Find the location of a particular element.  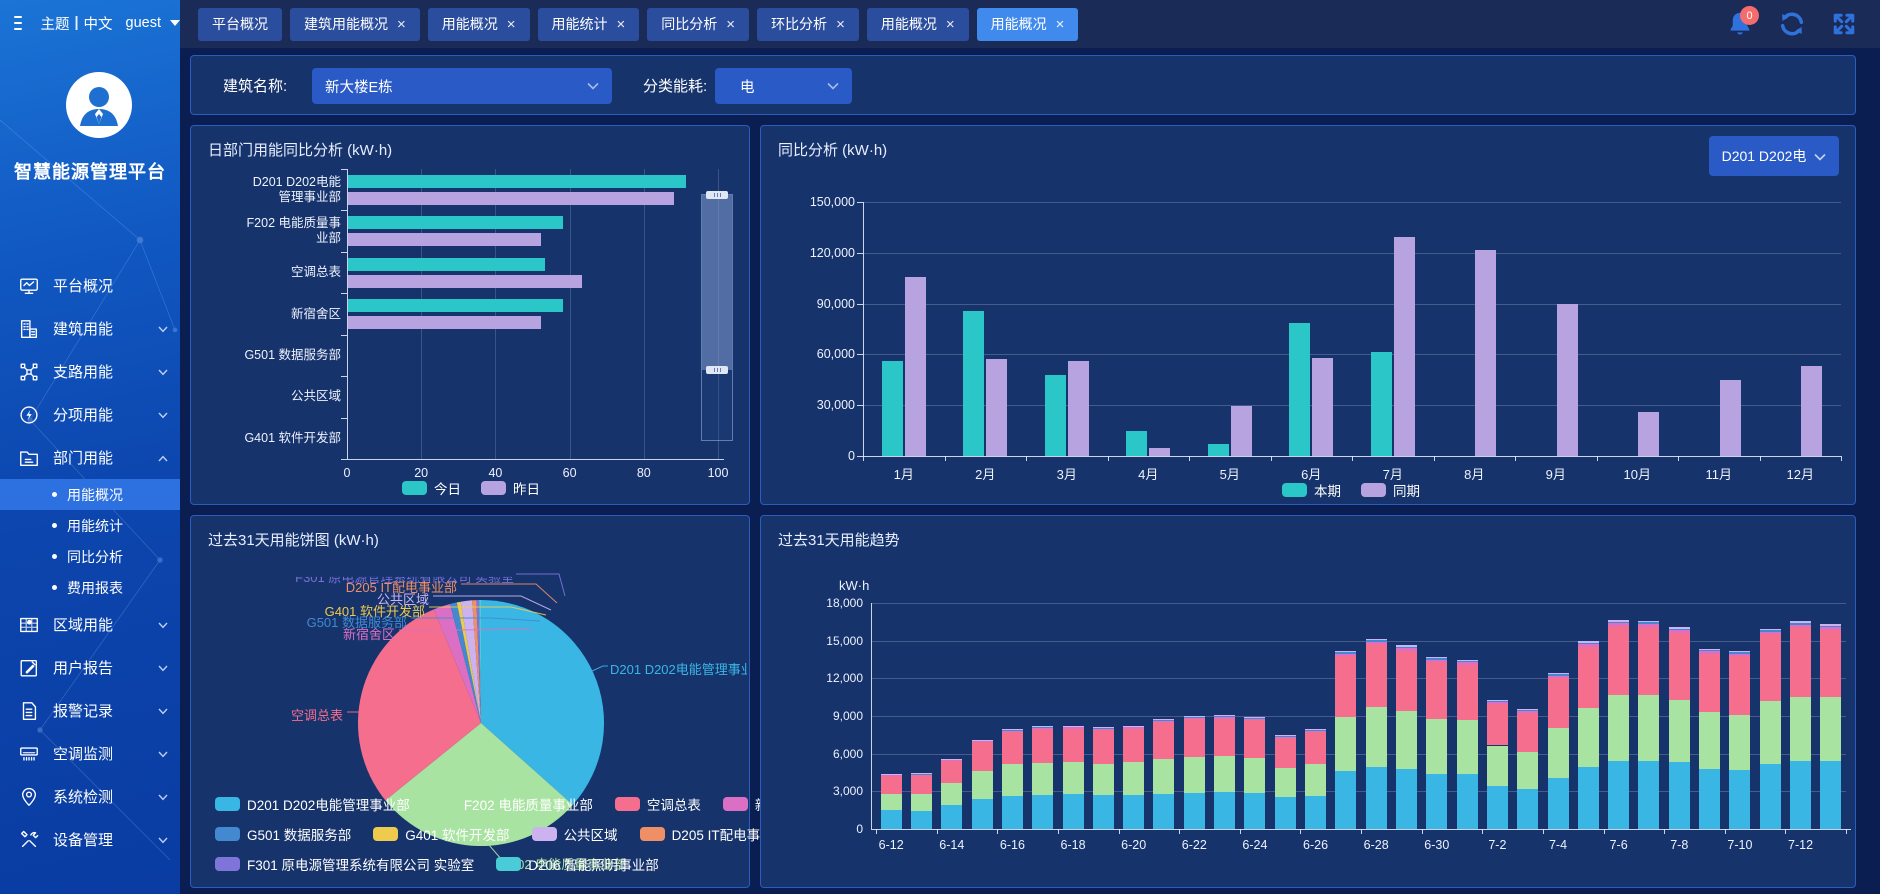

legend-item-昨日: 昨日 is located at coordinates (510, 488).